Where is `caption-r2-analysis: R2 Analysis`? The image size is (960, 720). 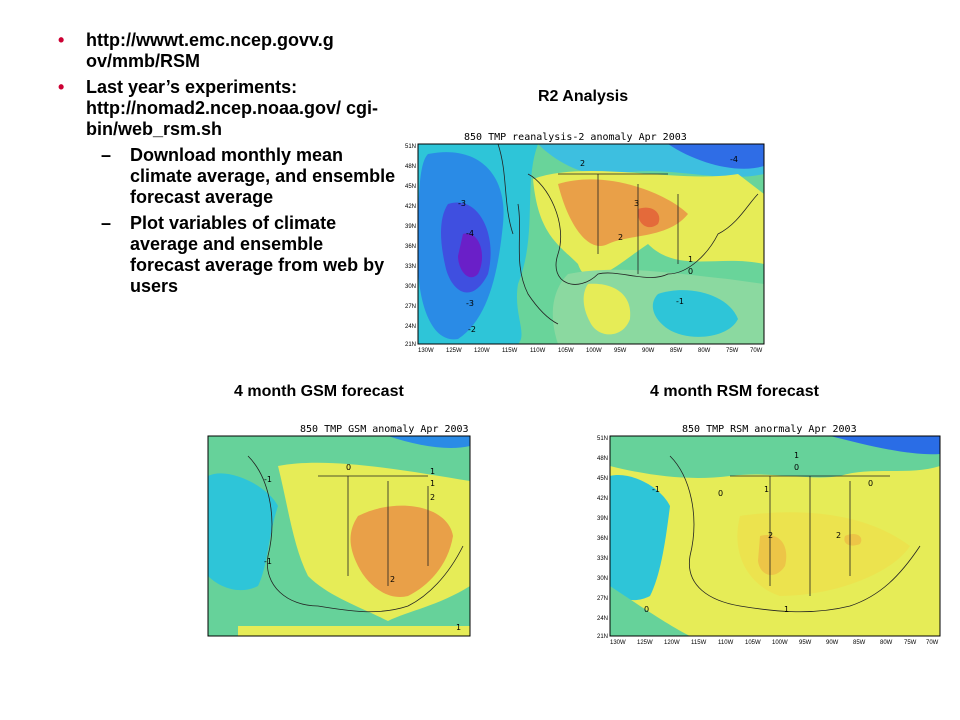 caption-r2-analysis: R2 Analysis is located at coordinates (583, 96).